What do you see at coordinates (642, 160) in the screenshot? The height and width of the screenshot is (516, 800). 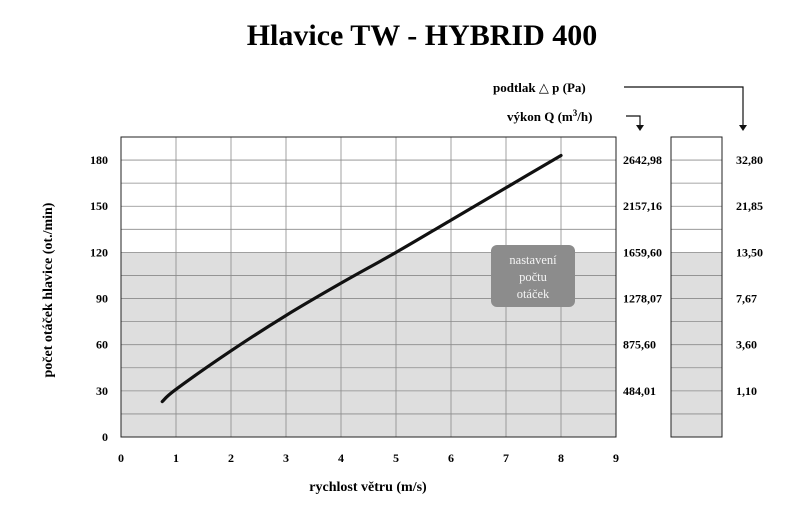 I see `flow-tick-label: 2642,98` at bounding box center [642, 160].